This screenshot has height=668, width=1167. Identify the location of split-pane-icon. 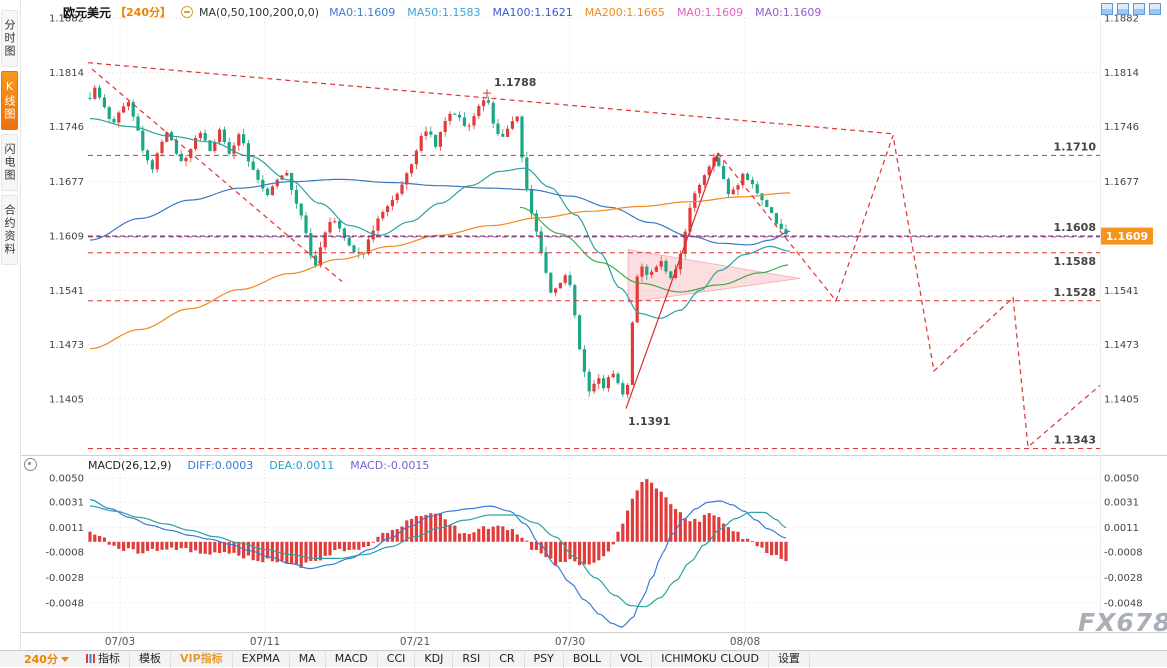
(1123, 9).